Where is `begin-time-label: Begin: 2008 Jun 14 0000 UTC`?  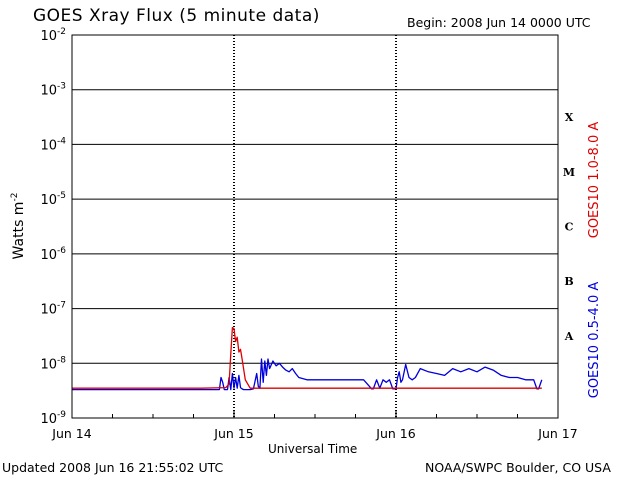
begin-time-label: Begin: 2008 Jun 14 0000 UTC is located at coordinates (499, 22).